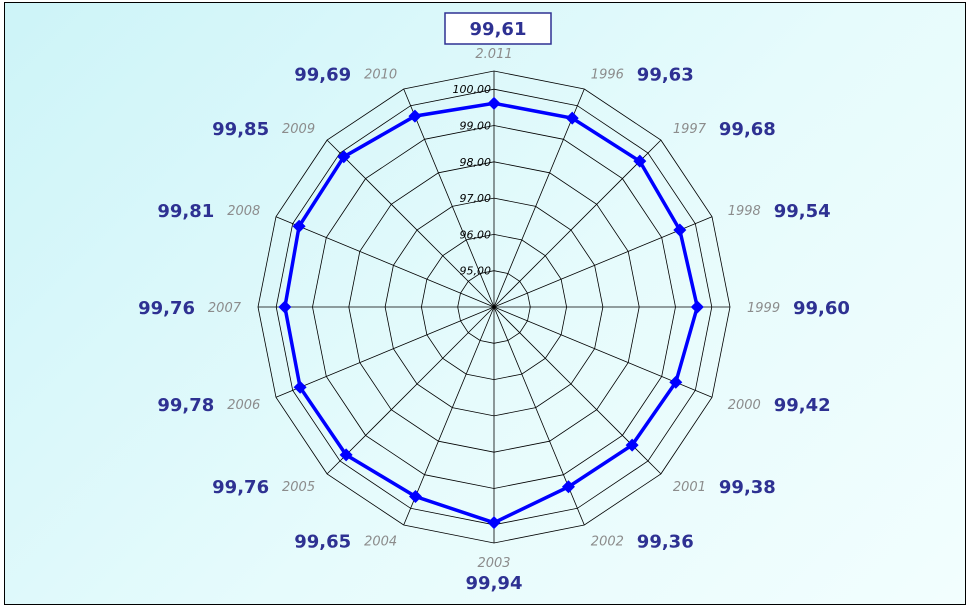 This screenshot has height=609, width=972. Describe the element at coordinates (665, 542) in the screenshot. I see `data-label: 99,36` at that location.